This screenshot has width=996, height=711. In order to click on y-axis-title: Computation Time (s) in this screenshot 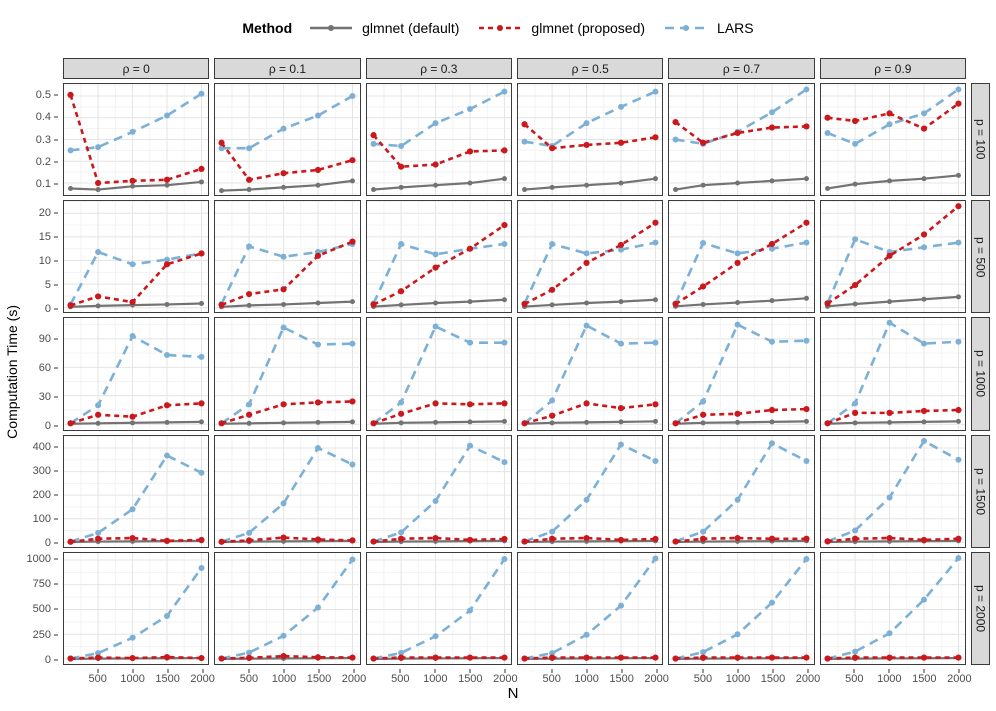, I will do `click(12, 371)`.